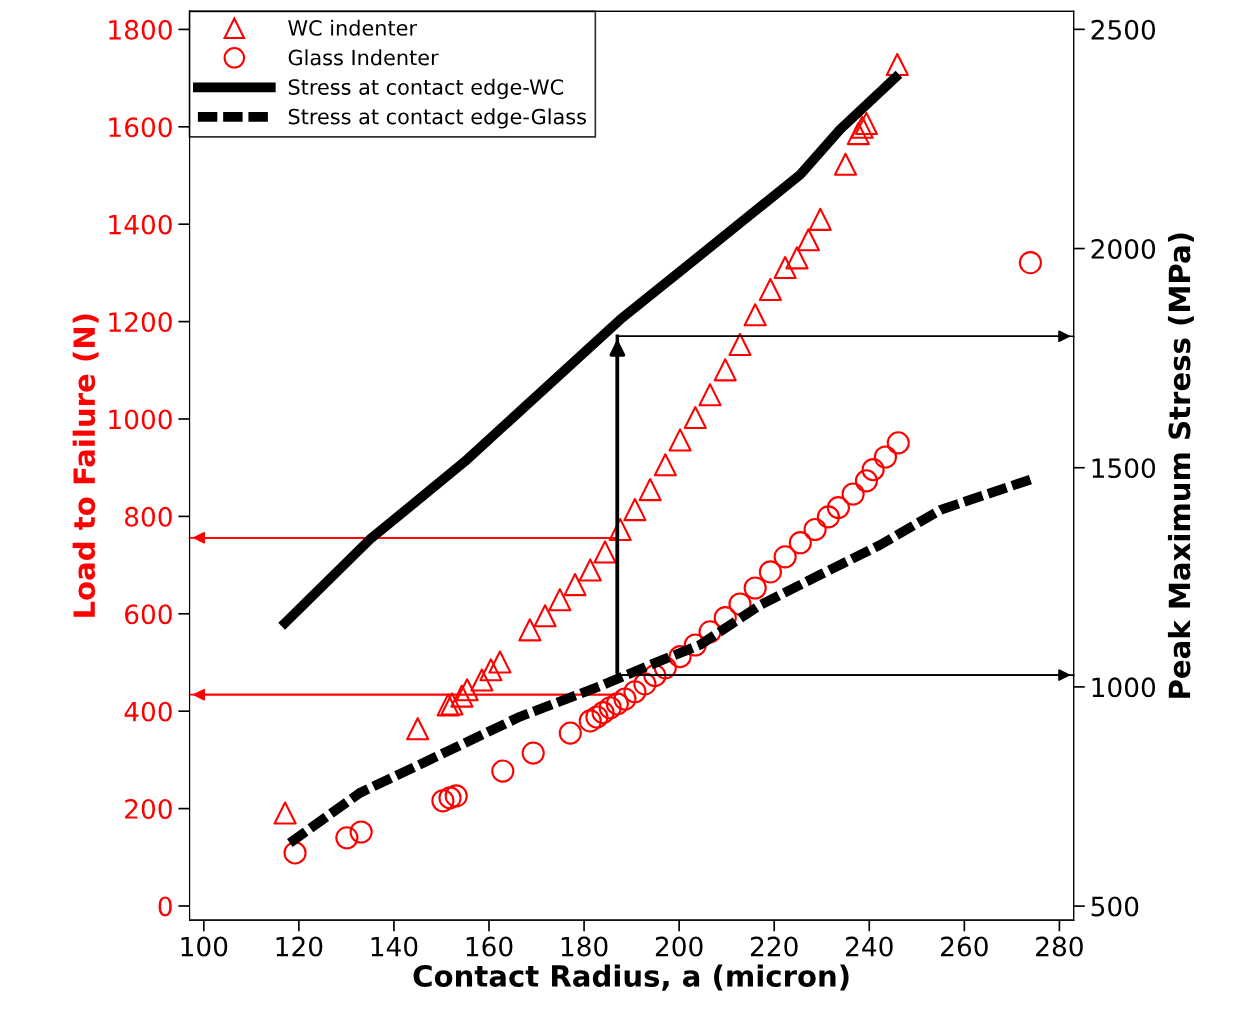 The height and width of the screenshot is (1035, 1247). Describe the element at coordinates (426, 88) in the screenshot. I see `legend-label: Stress at contact edge-WC` at that location.